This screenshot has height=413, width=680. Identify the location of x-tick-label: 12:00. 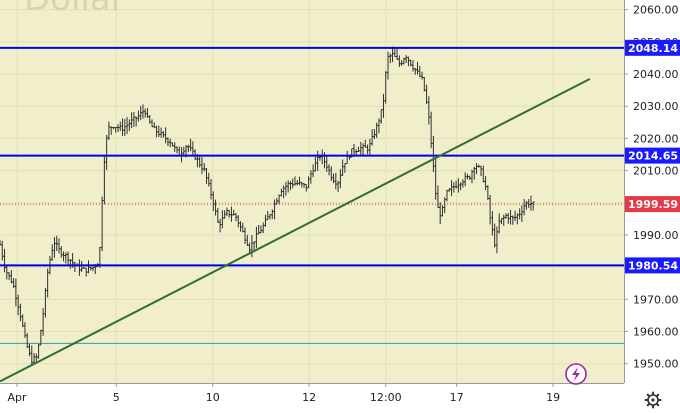
(386, 397).